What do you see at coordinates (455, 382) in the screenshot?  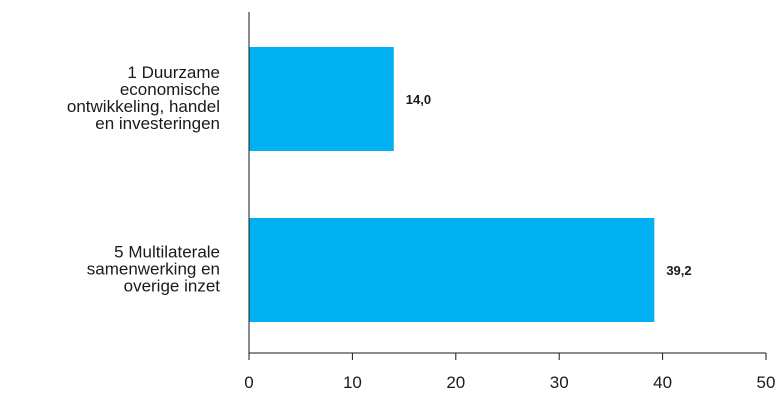 I see `x-tick-label-20: 20` at bounding box center [455, 382].